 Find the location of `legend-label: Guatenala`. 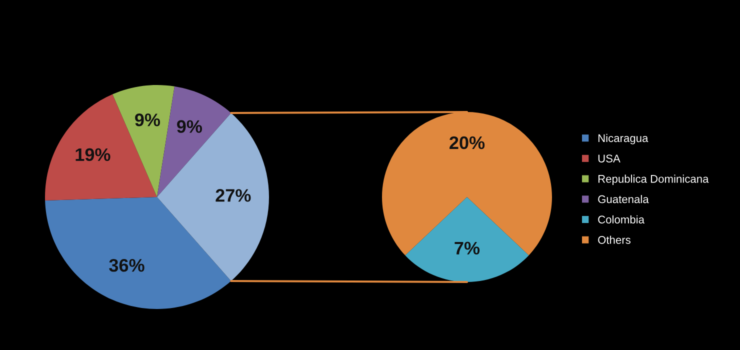

legend-label: Guatenala is located at coordinates (623, 199).